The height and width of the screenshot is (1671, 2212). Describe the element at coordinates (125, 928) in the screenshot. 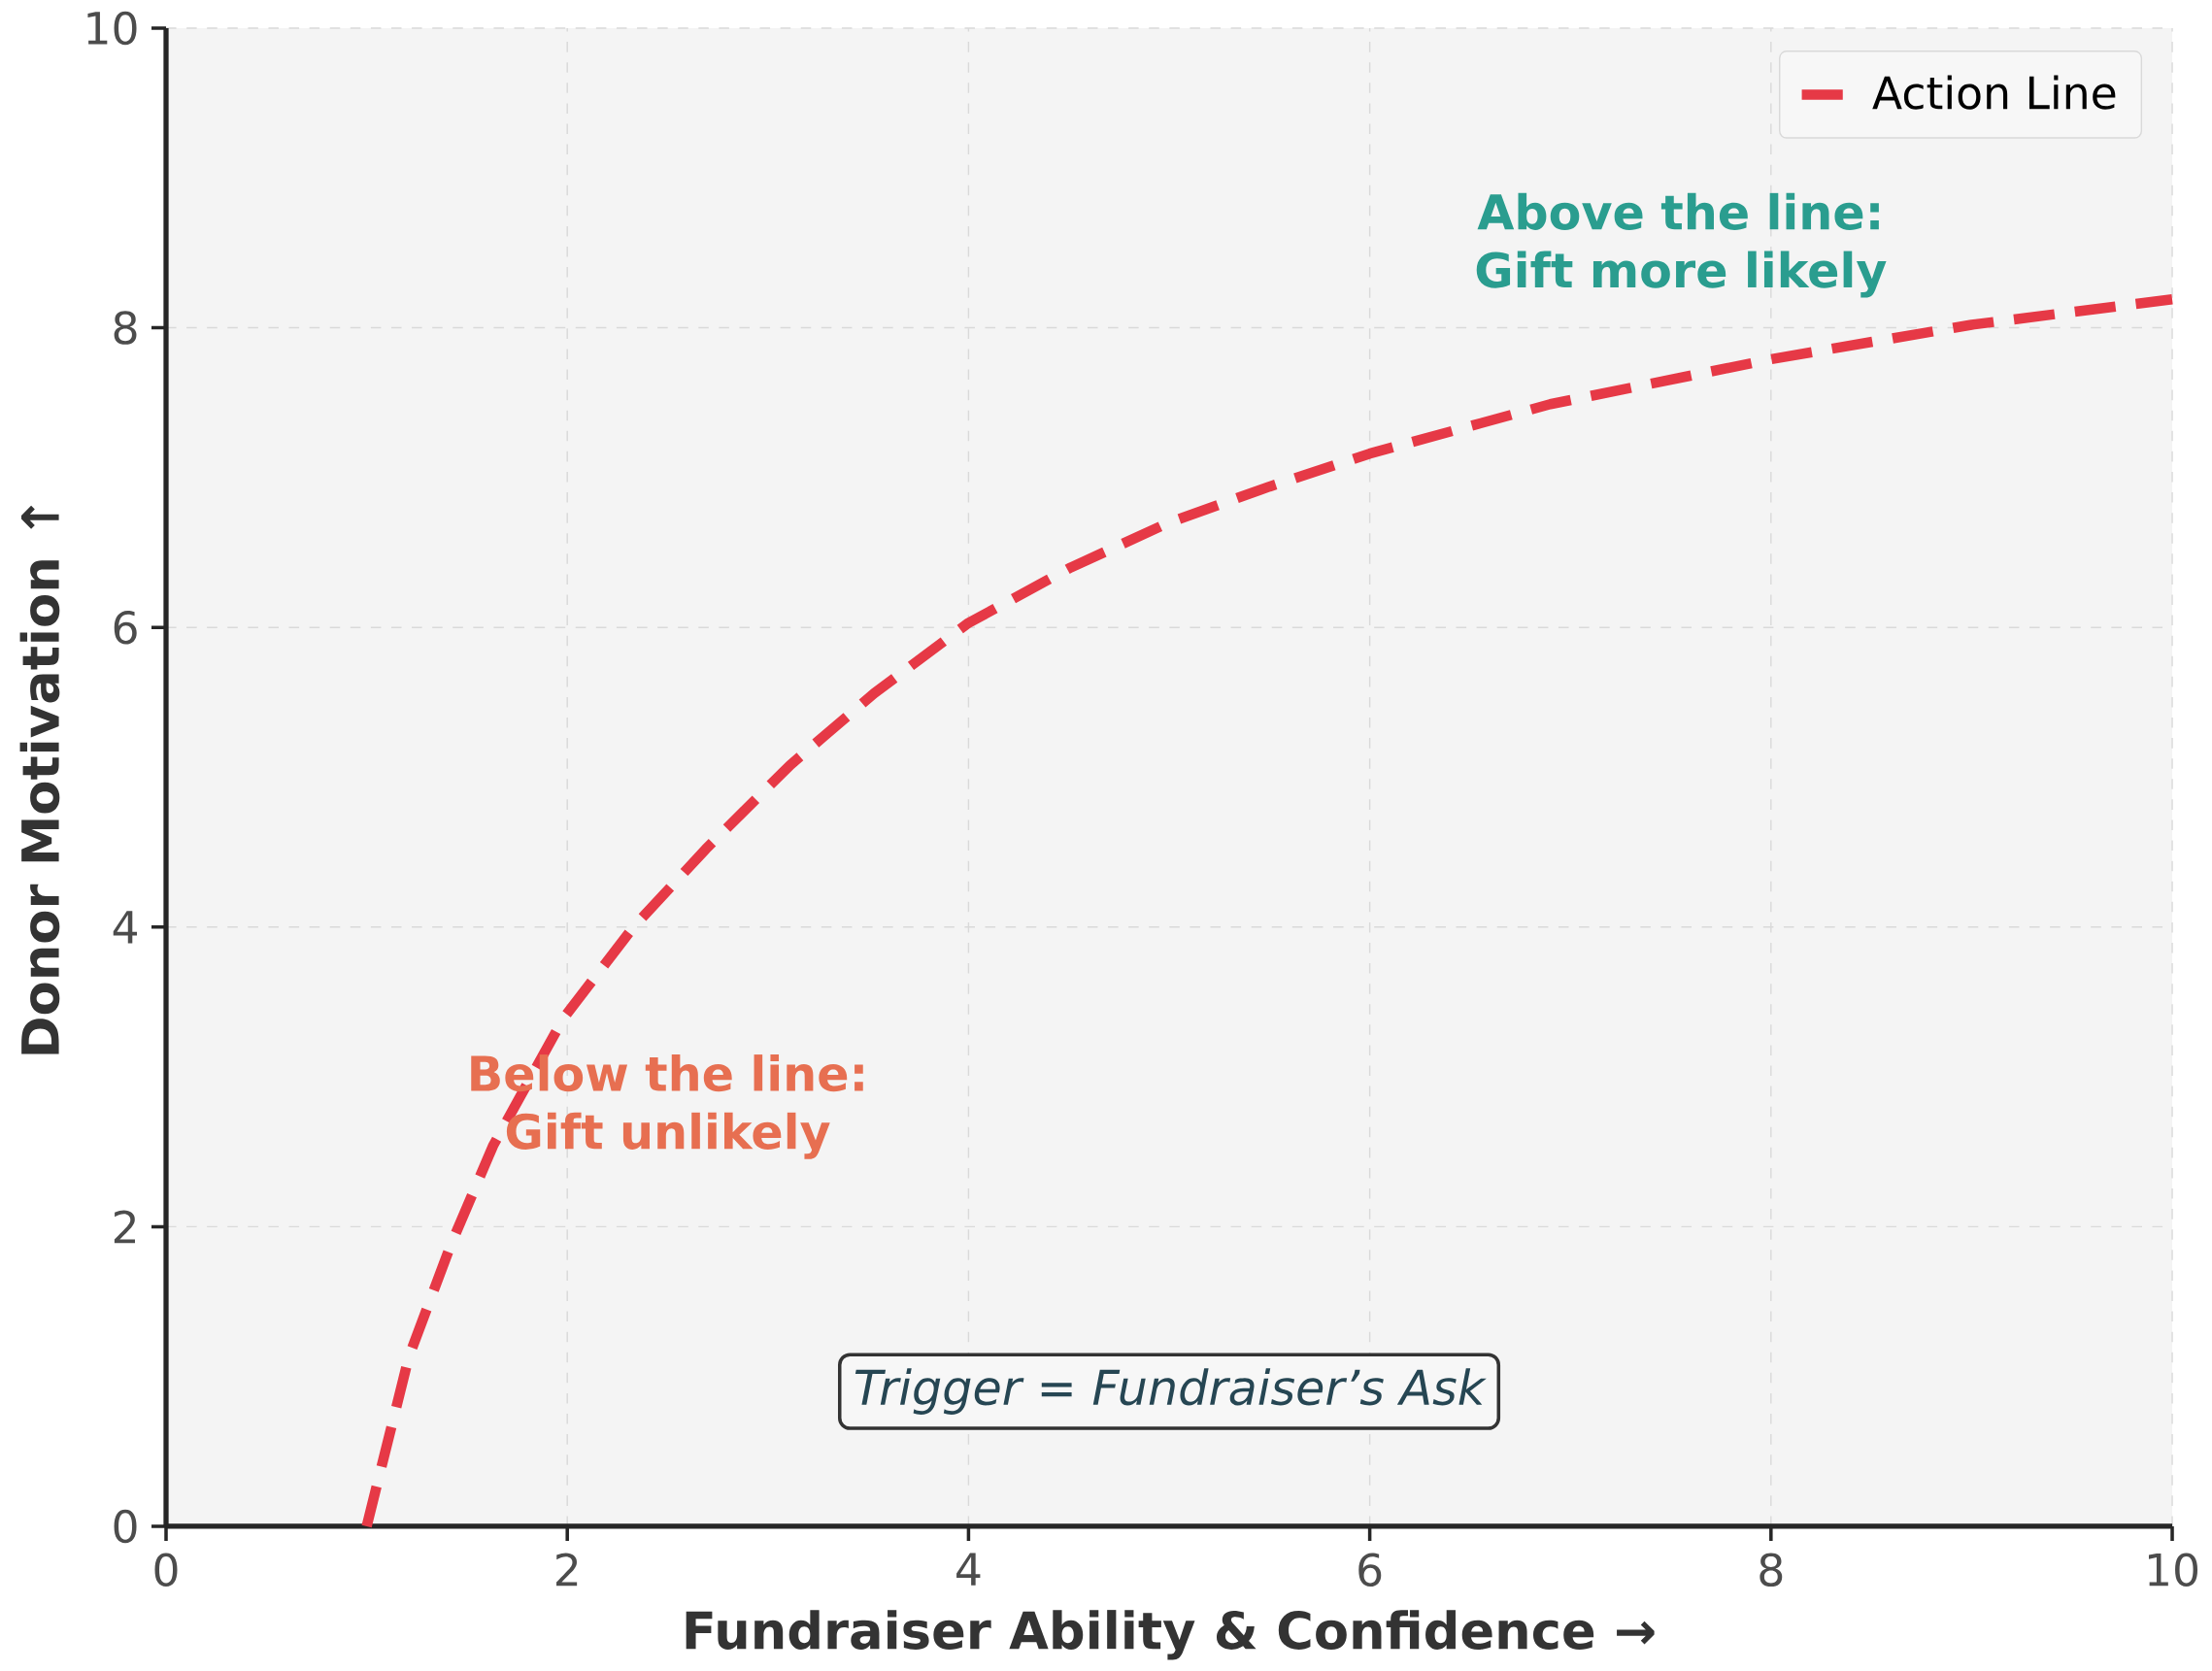

I see `y-tick-label: 4` at that location.